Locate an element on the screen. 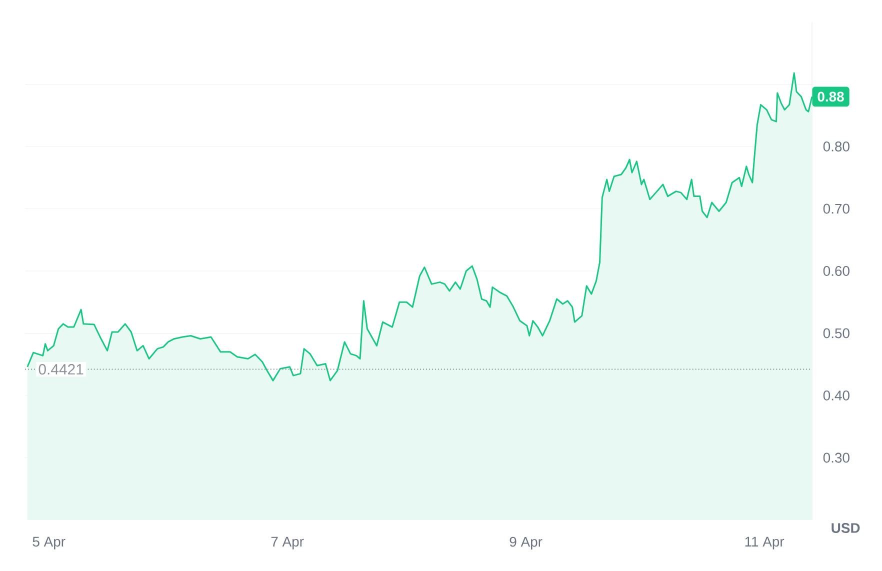 The image size is (882, 571). x-tick-label: 7 Apr is located at coordinates (287, 543).